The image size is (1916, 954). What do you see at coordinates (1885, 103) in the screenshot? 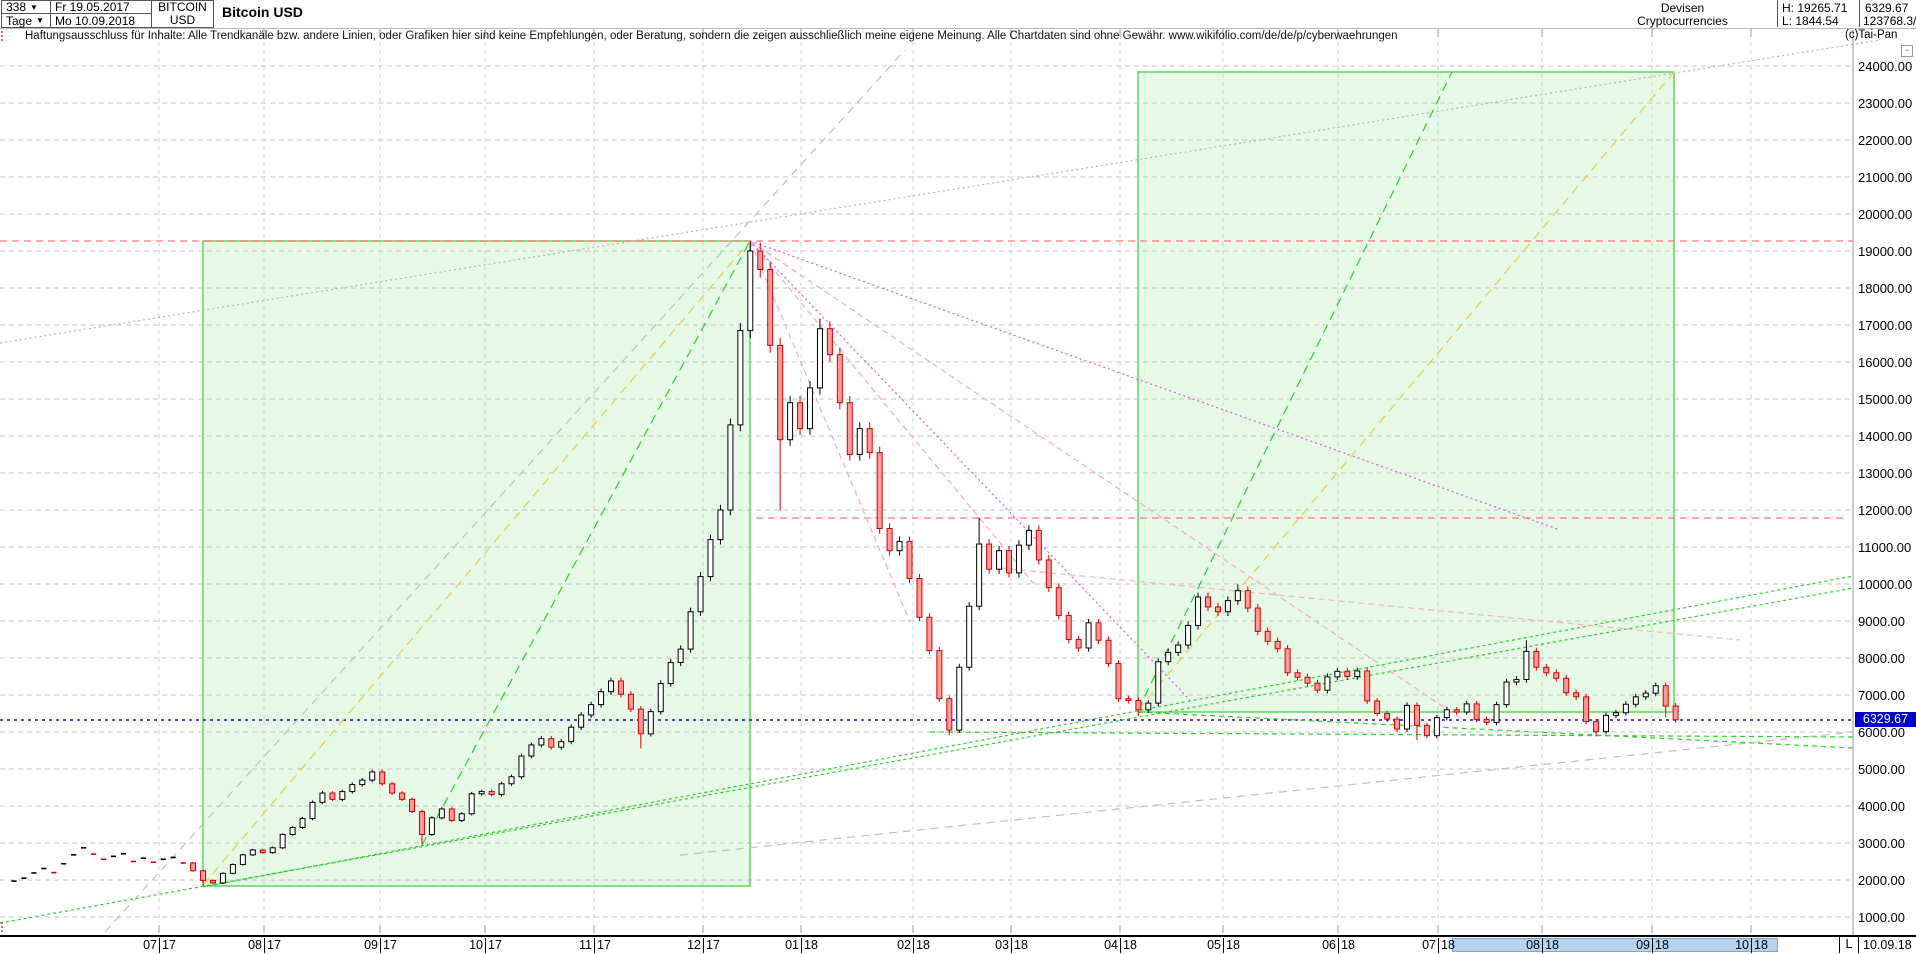
I see `y-axis-label: 23000.00` at bounding box center [1885, 103].